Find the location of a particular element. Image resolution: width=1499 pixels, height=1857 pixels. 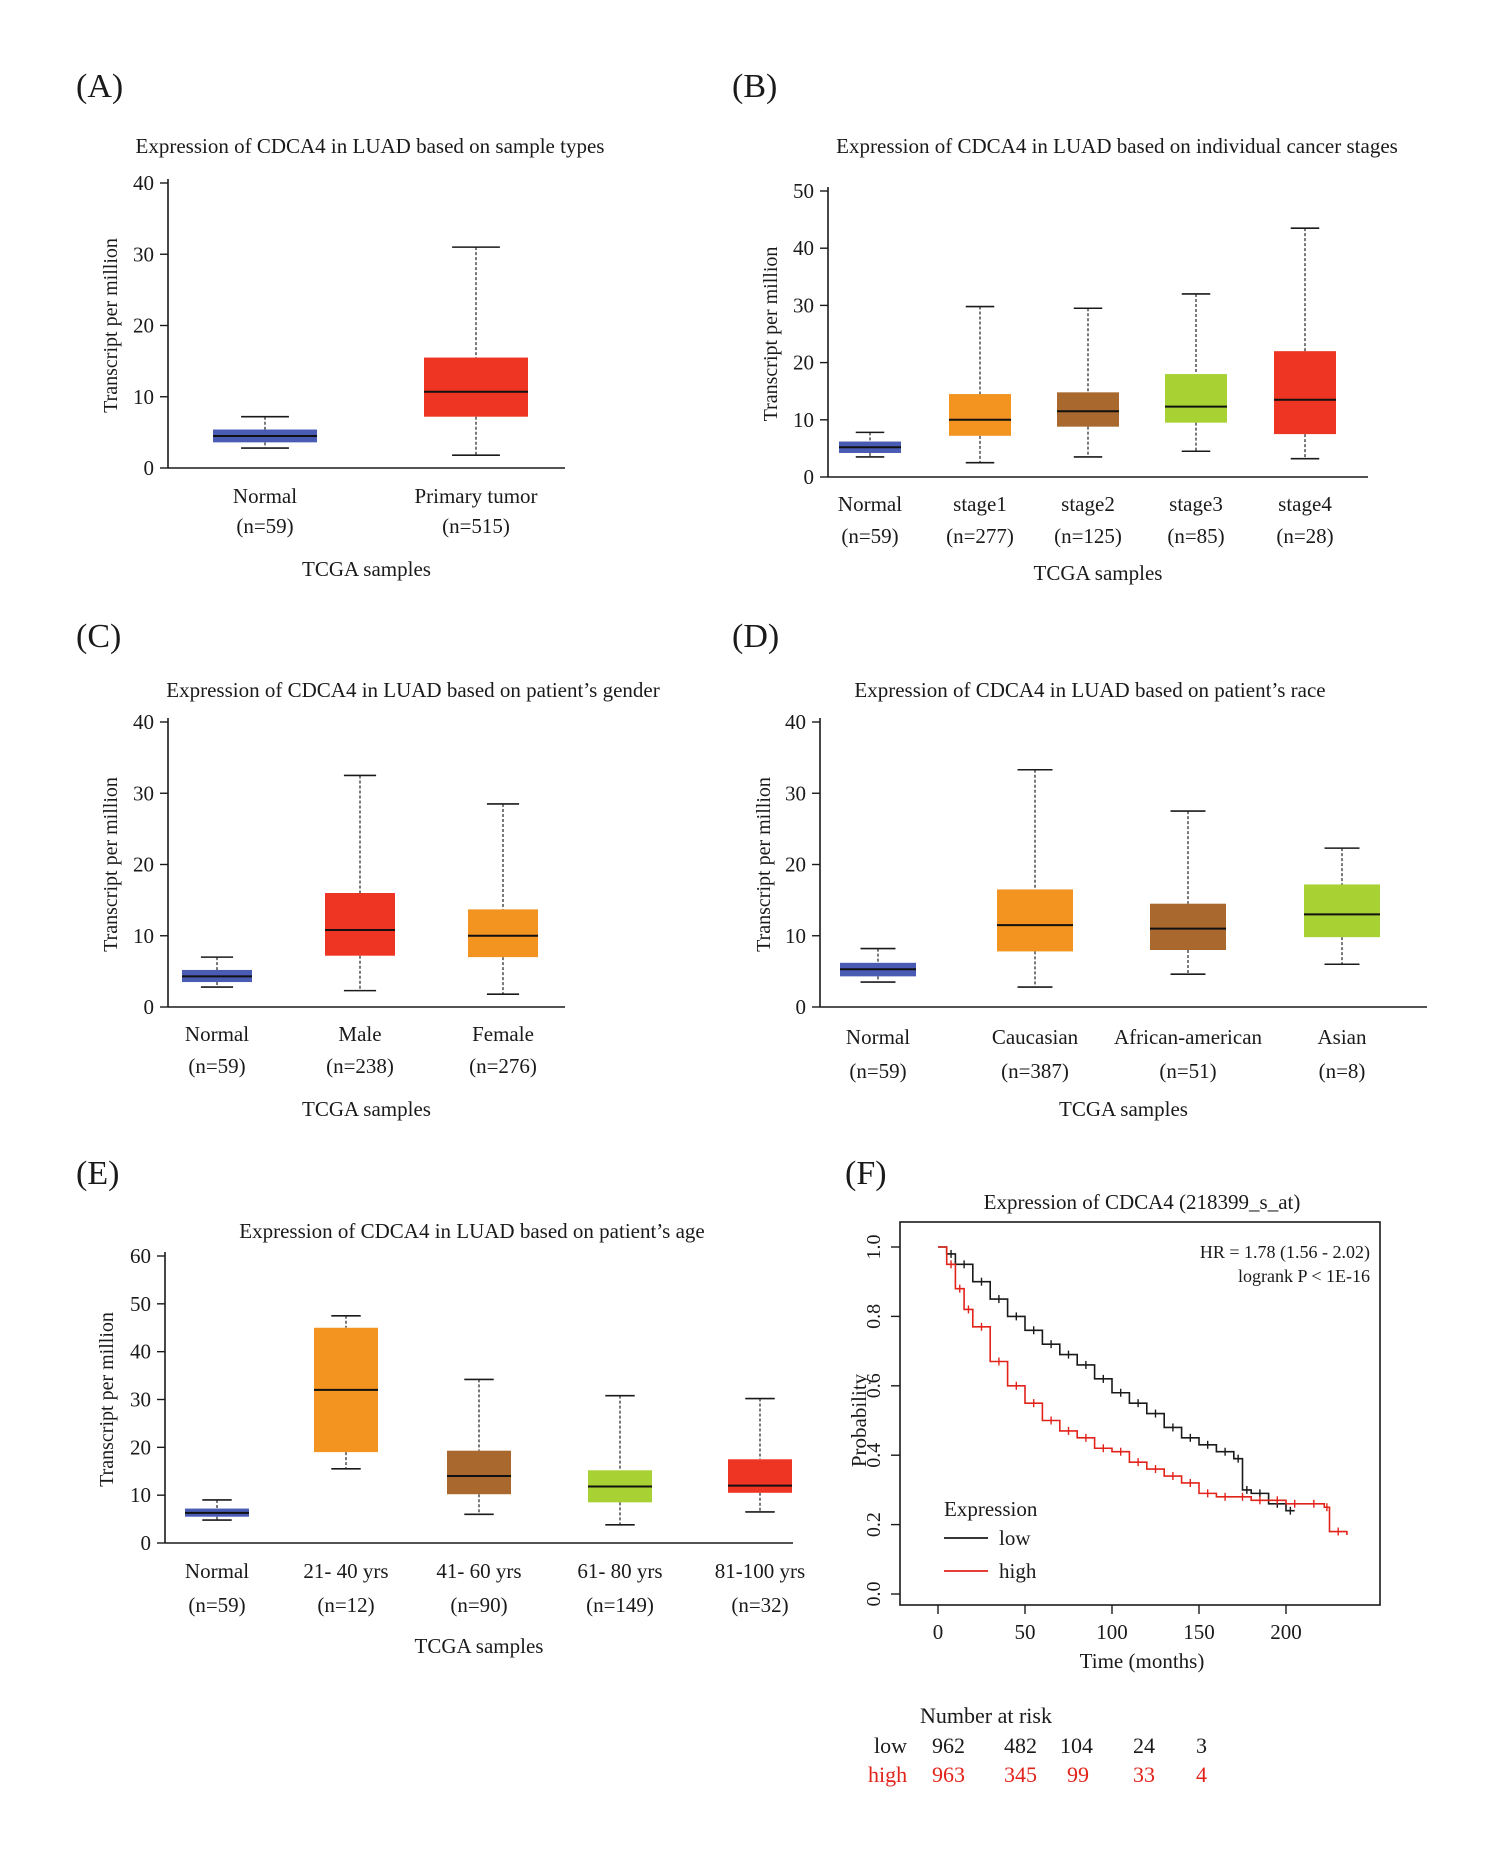

risk-table-title: Number at risk is located at coordinates (986, 1715).